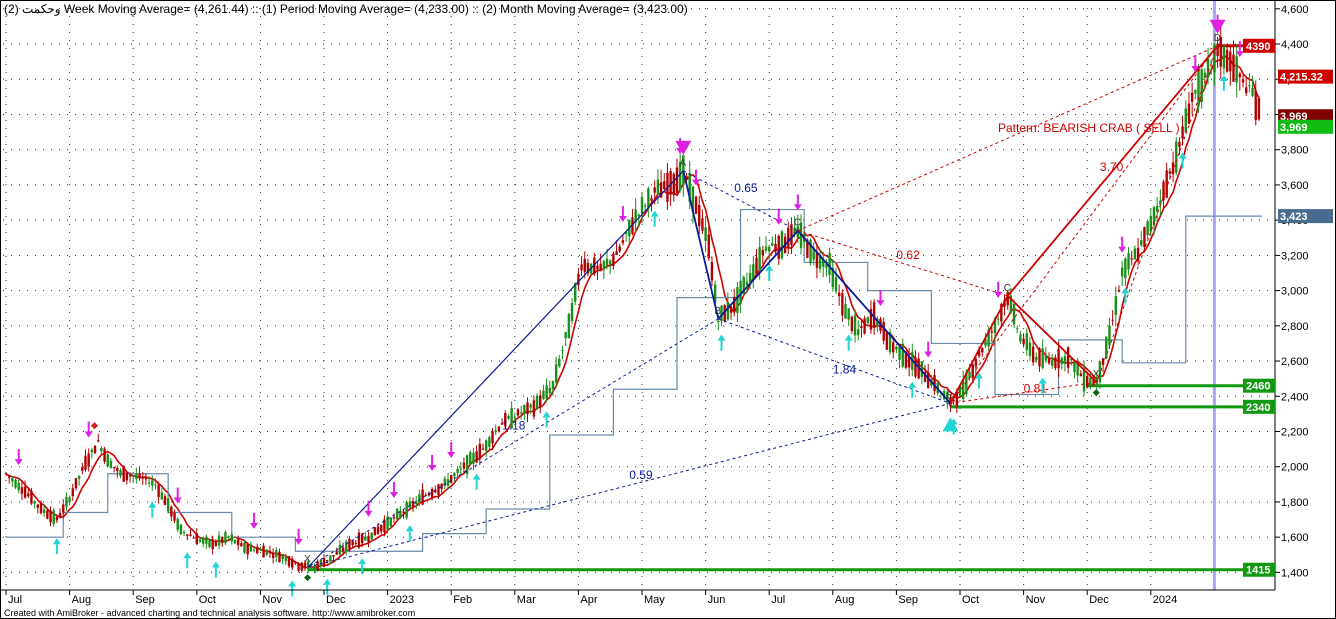  Describe the element at coordinates (641, 475) in the screenshot. I see `pattern-ratio-label: 0.59` at that location.